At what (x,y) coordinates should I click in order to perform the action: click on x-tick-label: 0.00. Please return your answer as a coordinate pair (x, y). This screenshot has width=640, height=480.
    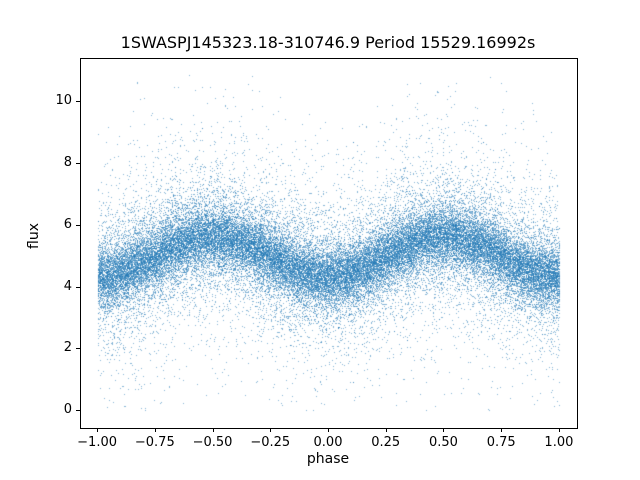
    Looking at the image, I should click on (328, 442).